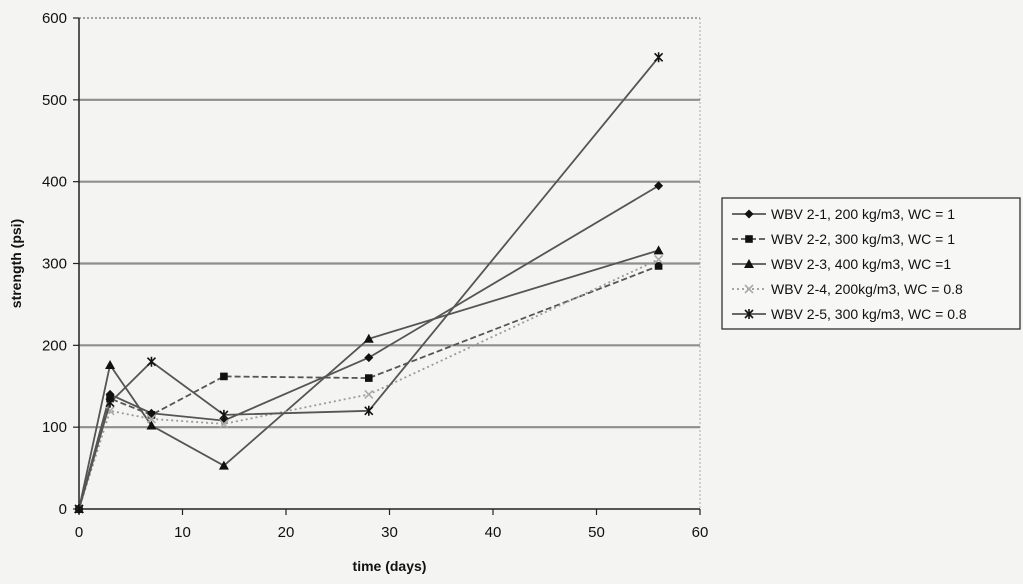  I want to click on y-tick-label: 500, so click(54, 100).